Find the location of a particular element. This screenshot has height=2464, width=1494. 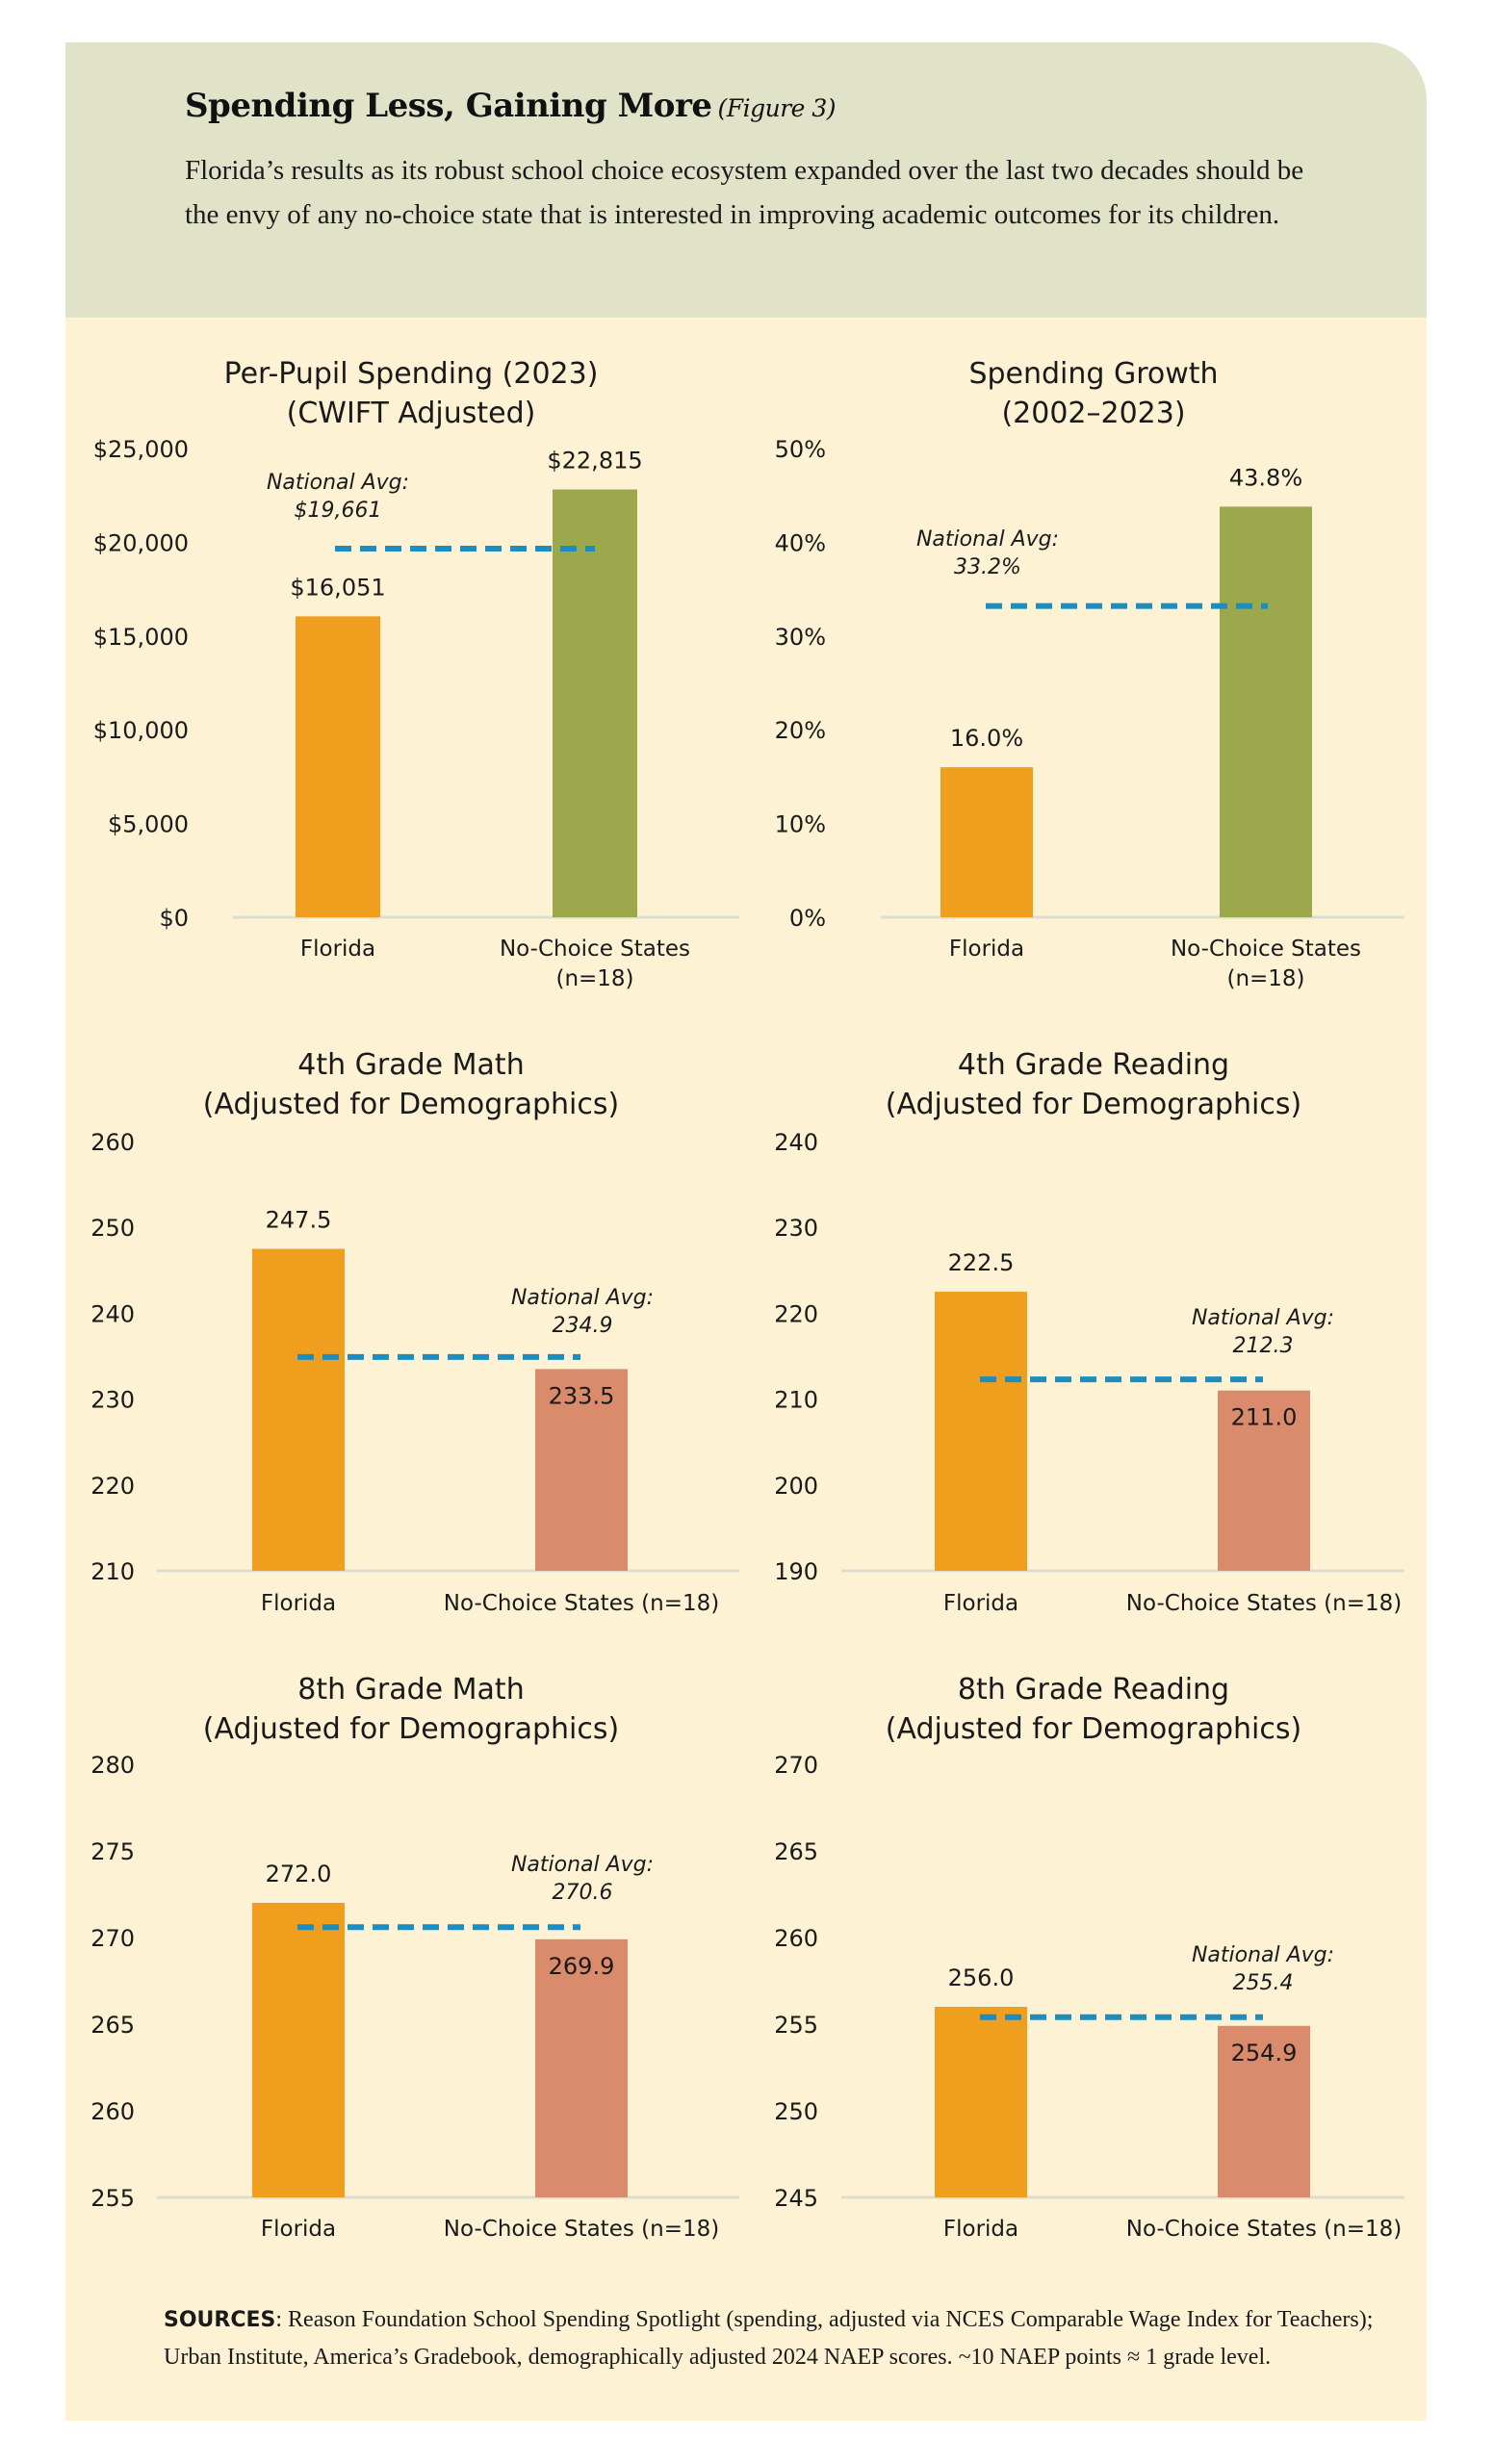

y-tick-label: 190 is located at coordinates (796, 1571).